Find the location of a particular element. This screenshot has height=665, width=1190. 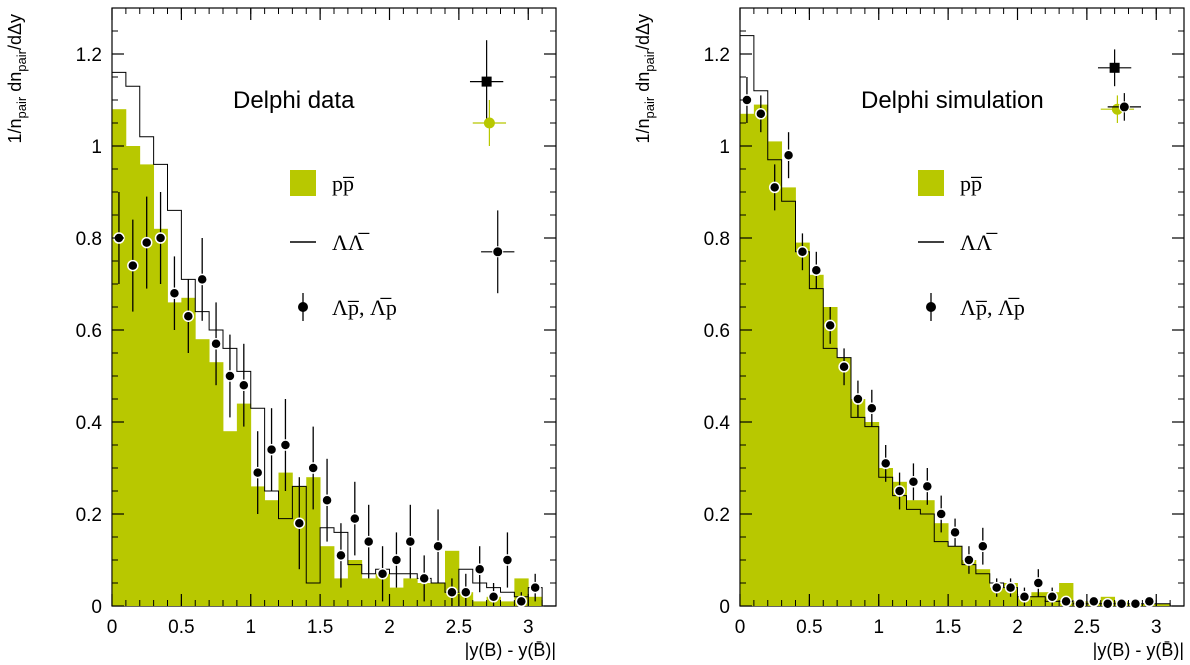

y-axis-title-part: dn is located at coordinates (643, 84).